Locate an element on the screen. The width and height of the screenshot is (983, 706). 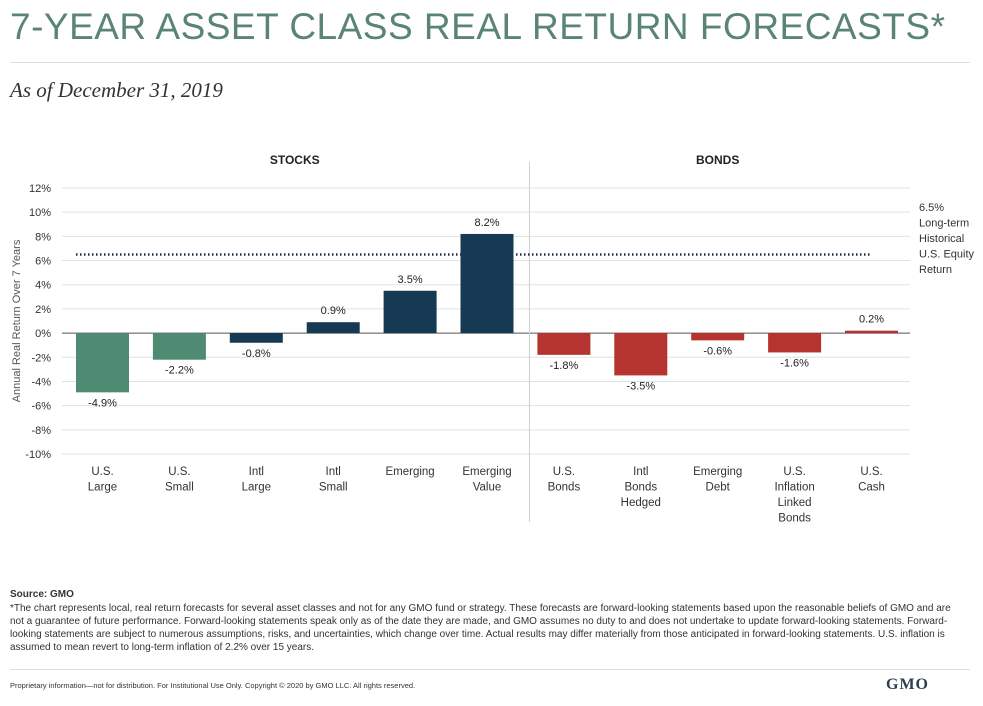
page-subtitle: As of December 31, 2019 is located at coordinates (116, 90).